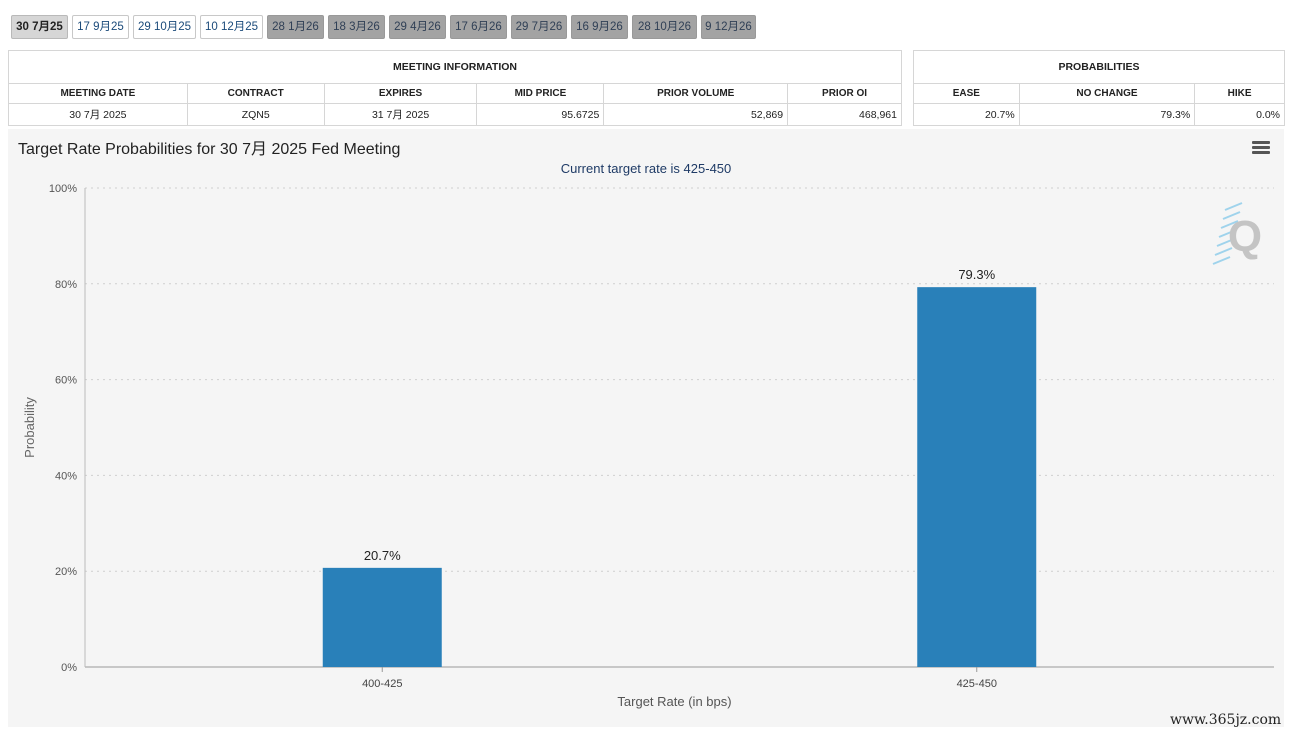  Describe the element at coordinates (646, 168) in the screenshot. I see `chart-subtitle: Current target rate is 425-450` at that location.